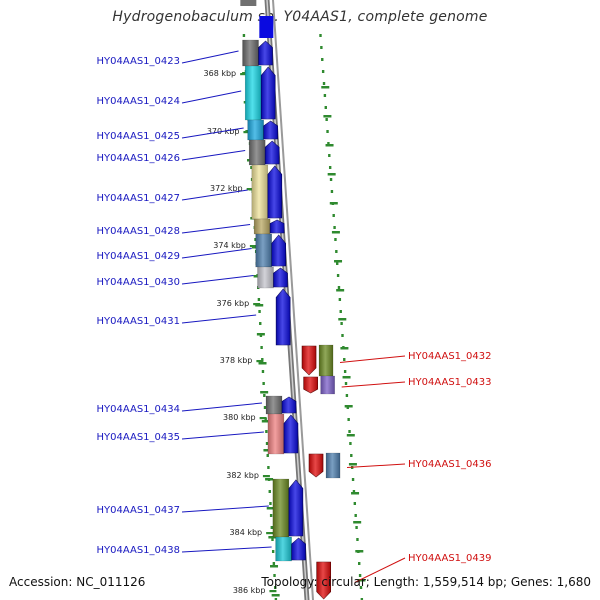 The width and height of the screenshot is (600, 600). I want to click on gene-hy04aas1-0439-label: HY04AAS1_0439, so click(449, 558).